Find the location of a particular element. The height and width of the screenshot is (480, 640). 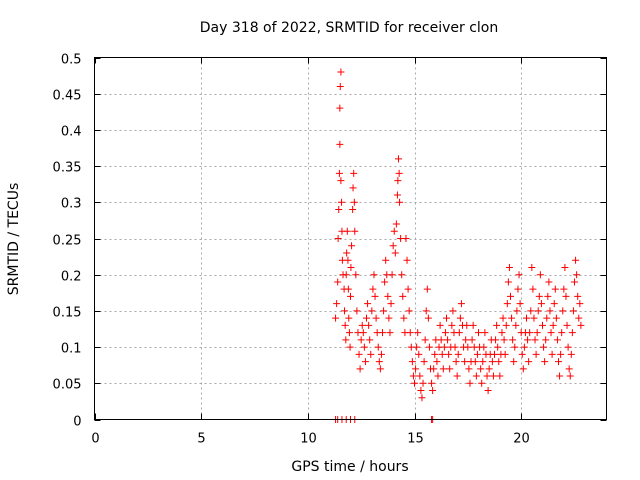

y-tick-label: 0.2 is located at coordinates (71, 277).